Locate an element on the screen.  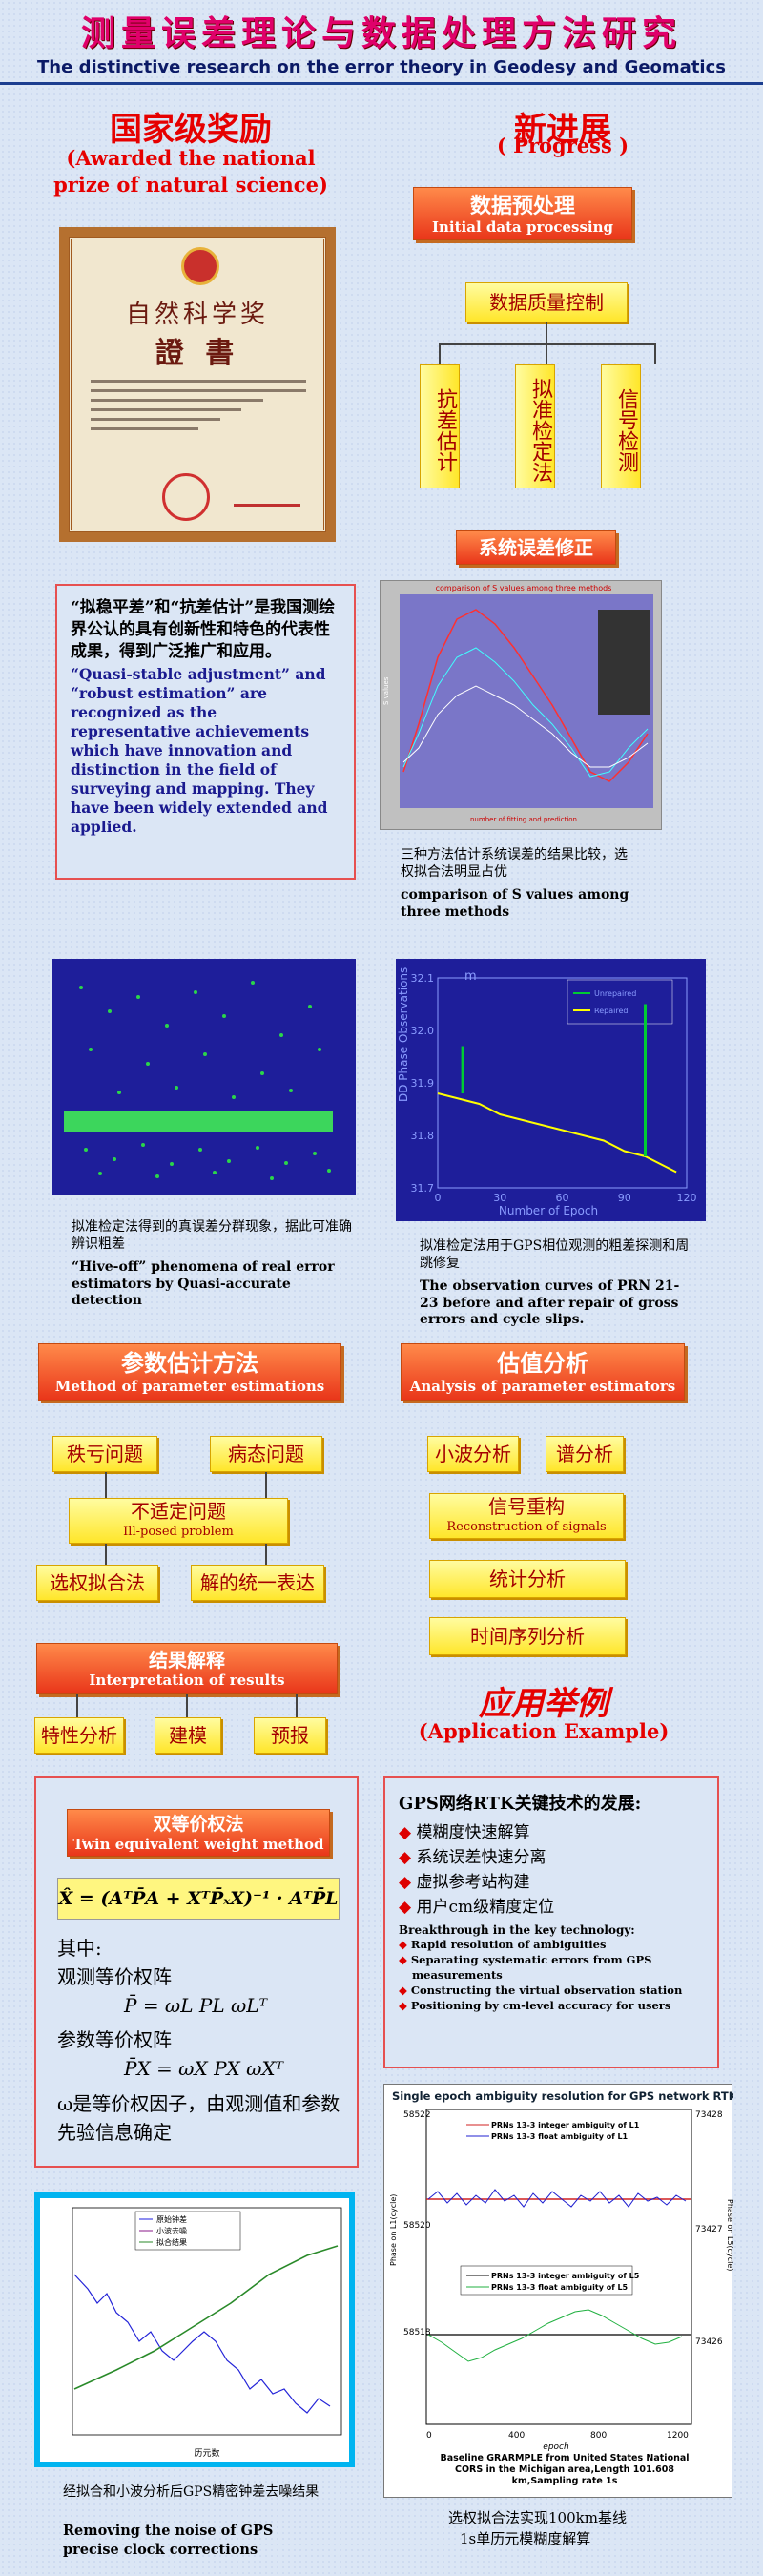
chart2-x-tick: 120 is located at coordinates (687, 1198).